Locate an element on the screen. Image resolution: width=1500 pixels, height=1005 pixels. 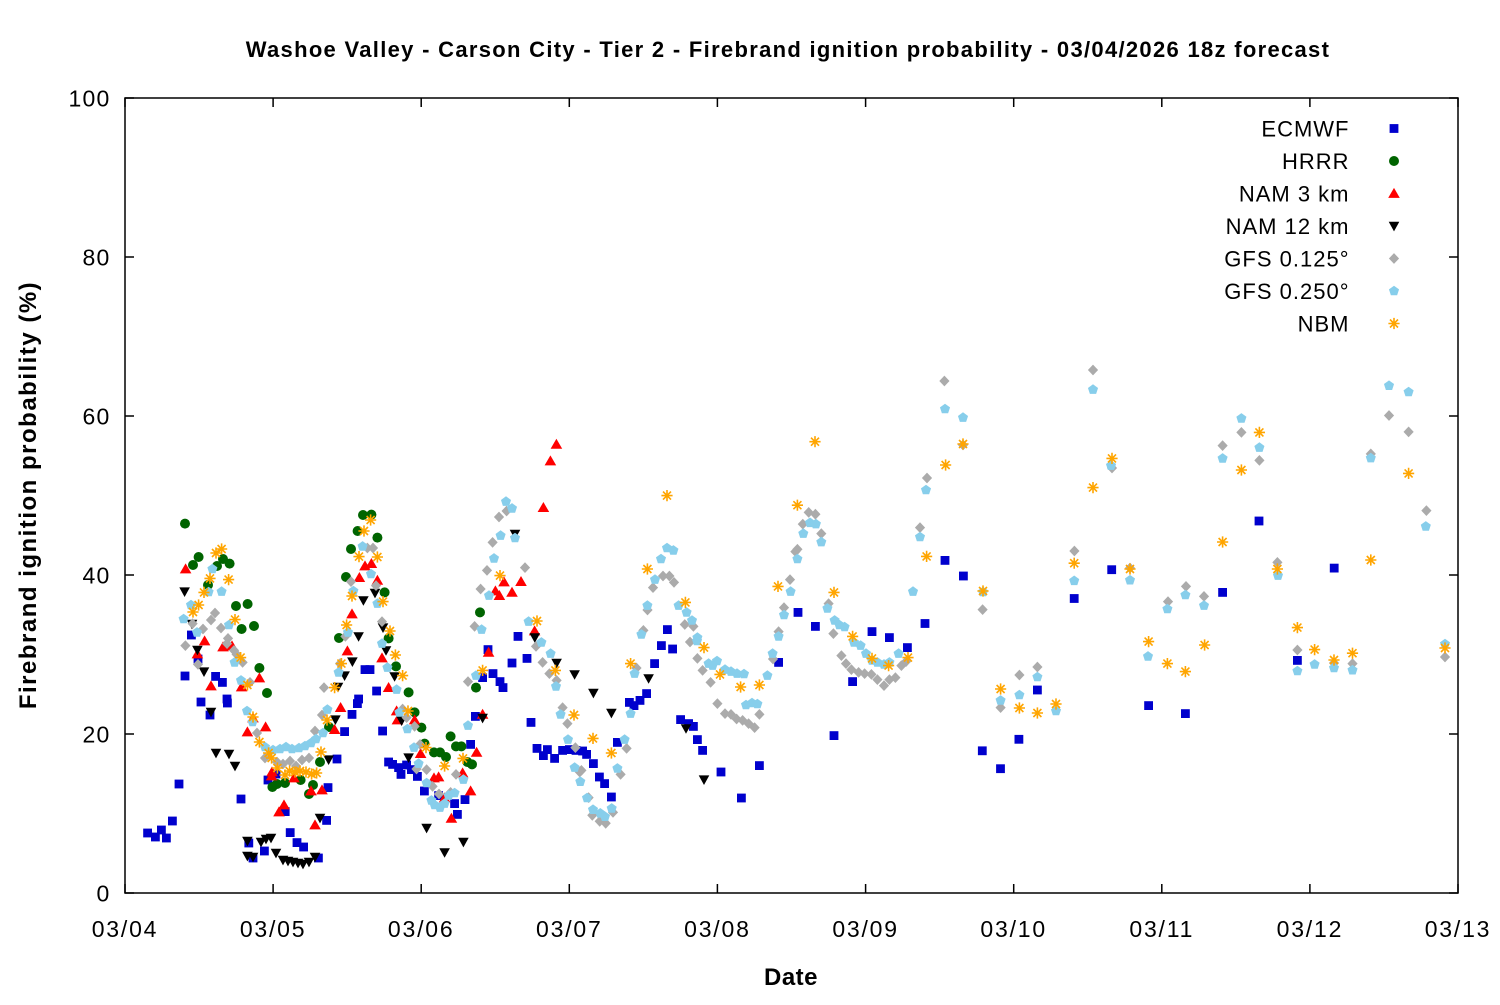
svg-text: 03/12 is located at coordinates (1310, 929).